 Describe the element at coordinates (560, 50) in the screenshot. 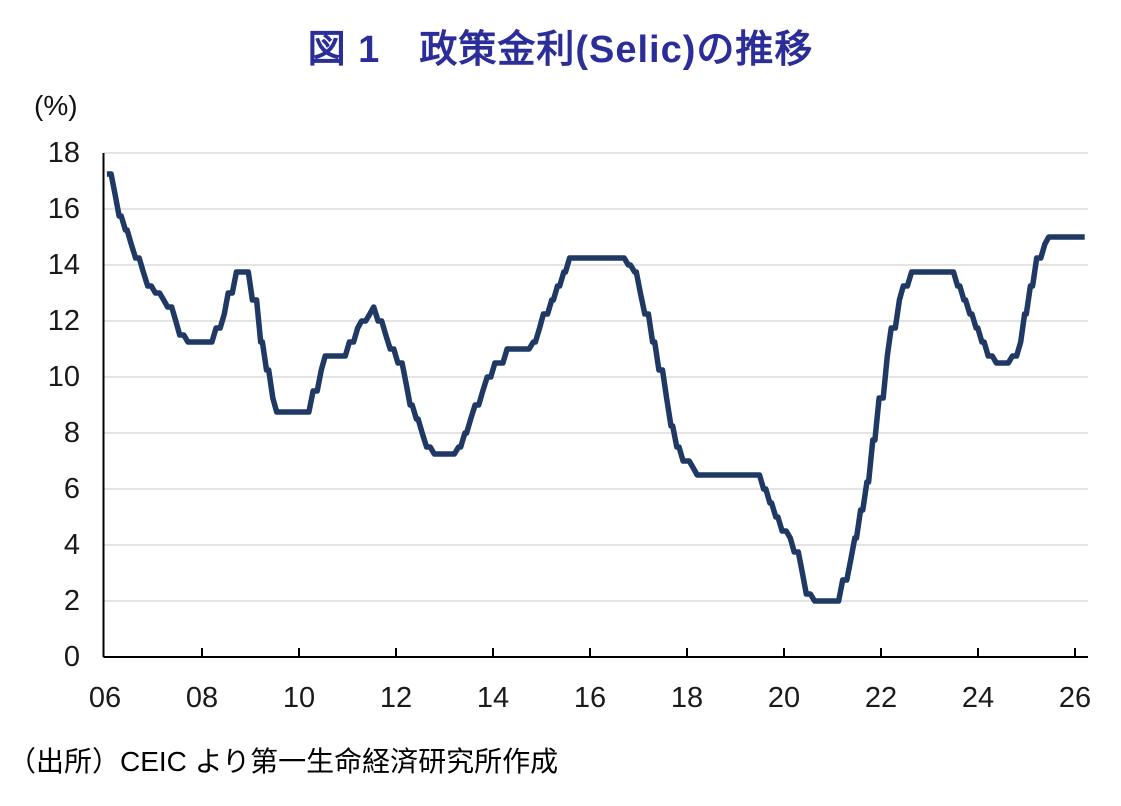

I see `chart-title: 図 1 政策金利(Selic)の推移` at that location.